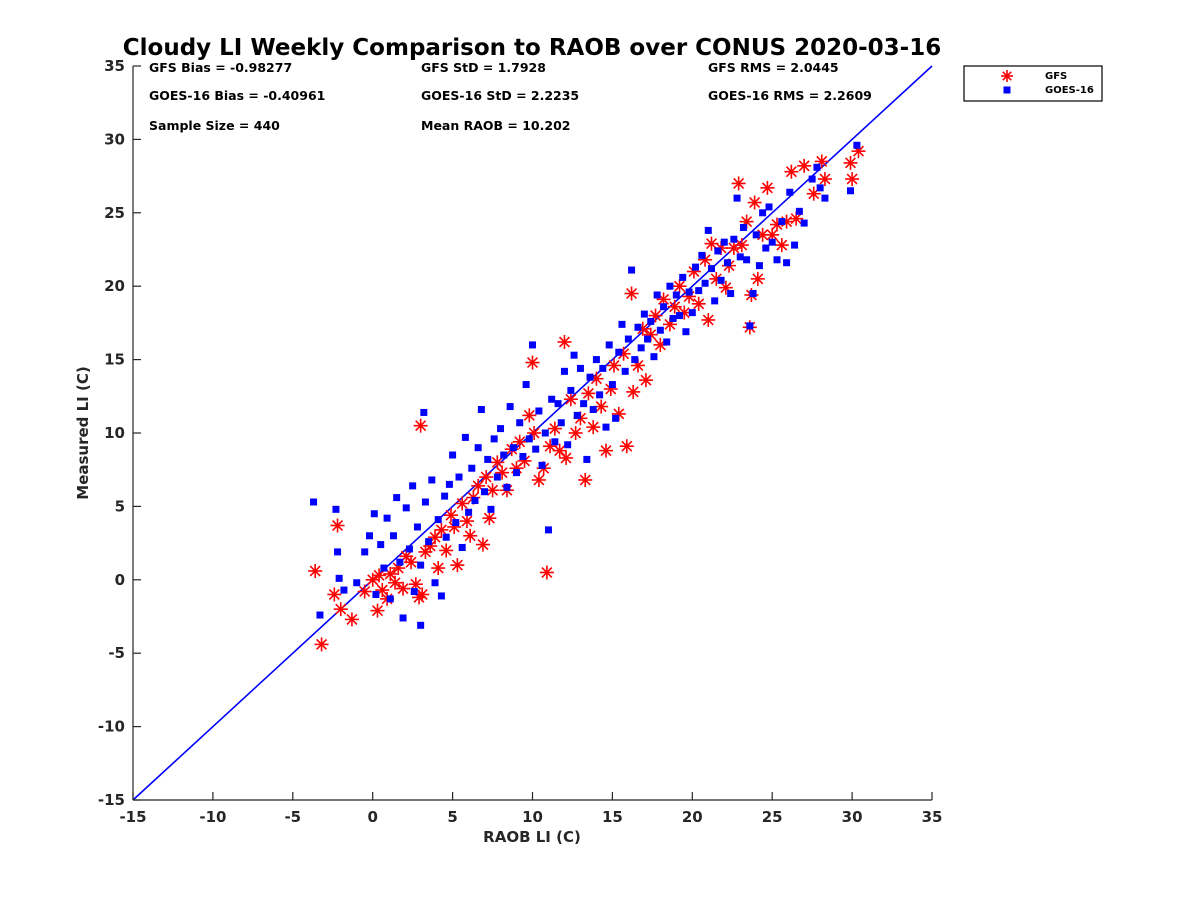 The width and height of the screenshot is (1200, 900). Describe the element at coordinates (932, 817) in the screenshot. I see `x-tick-label: 35` at that location.